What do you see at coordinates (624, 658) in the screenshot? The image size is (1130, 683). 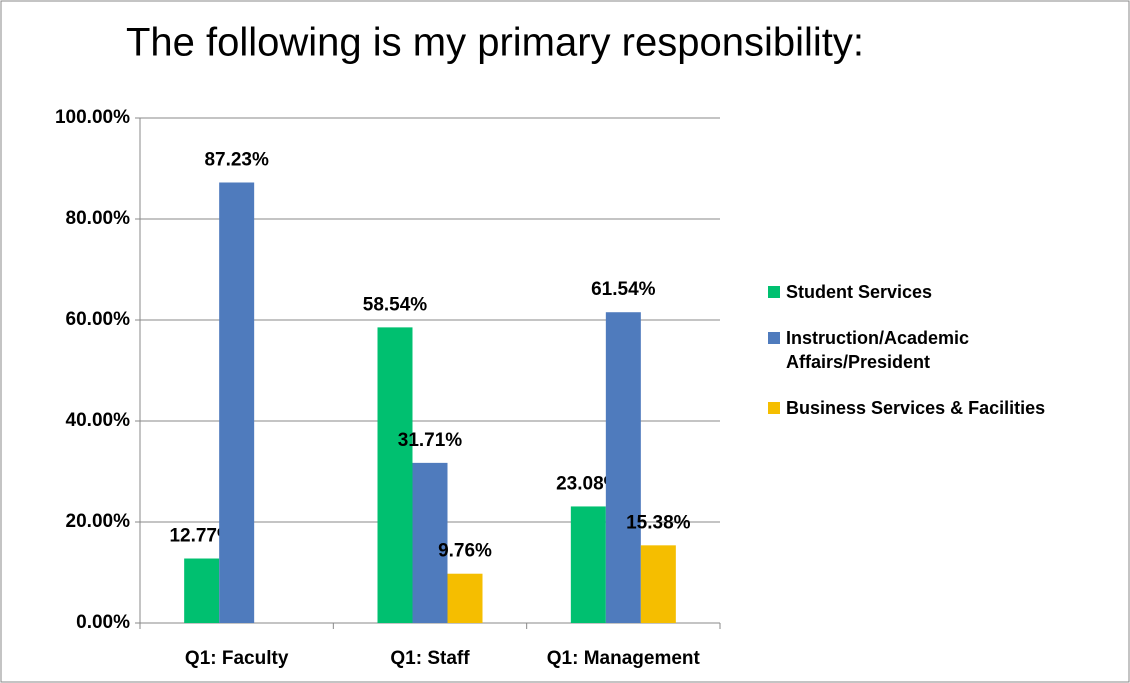 I see `x-tick-label: Q1: Management` at bounding box center [624, 658].